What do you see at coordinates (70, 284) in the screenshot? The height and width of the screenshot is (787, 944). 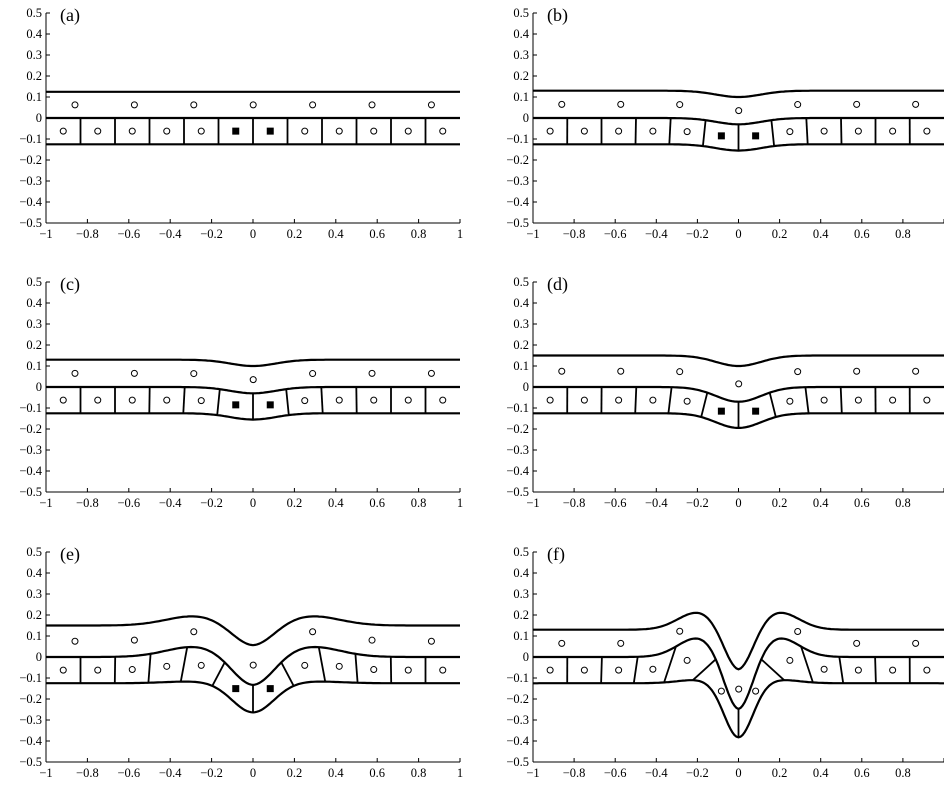 I see `panel-label: (c)` at bounding box center [70, 284].